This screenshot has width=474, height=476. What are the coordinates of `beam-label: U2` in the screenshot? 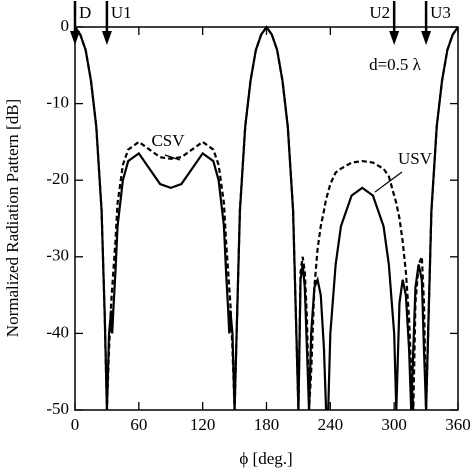 It's located at (379, 12).